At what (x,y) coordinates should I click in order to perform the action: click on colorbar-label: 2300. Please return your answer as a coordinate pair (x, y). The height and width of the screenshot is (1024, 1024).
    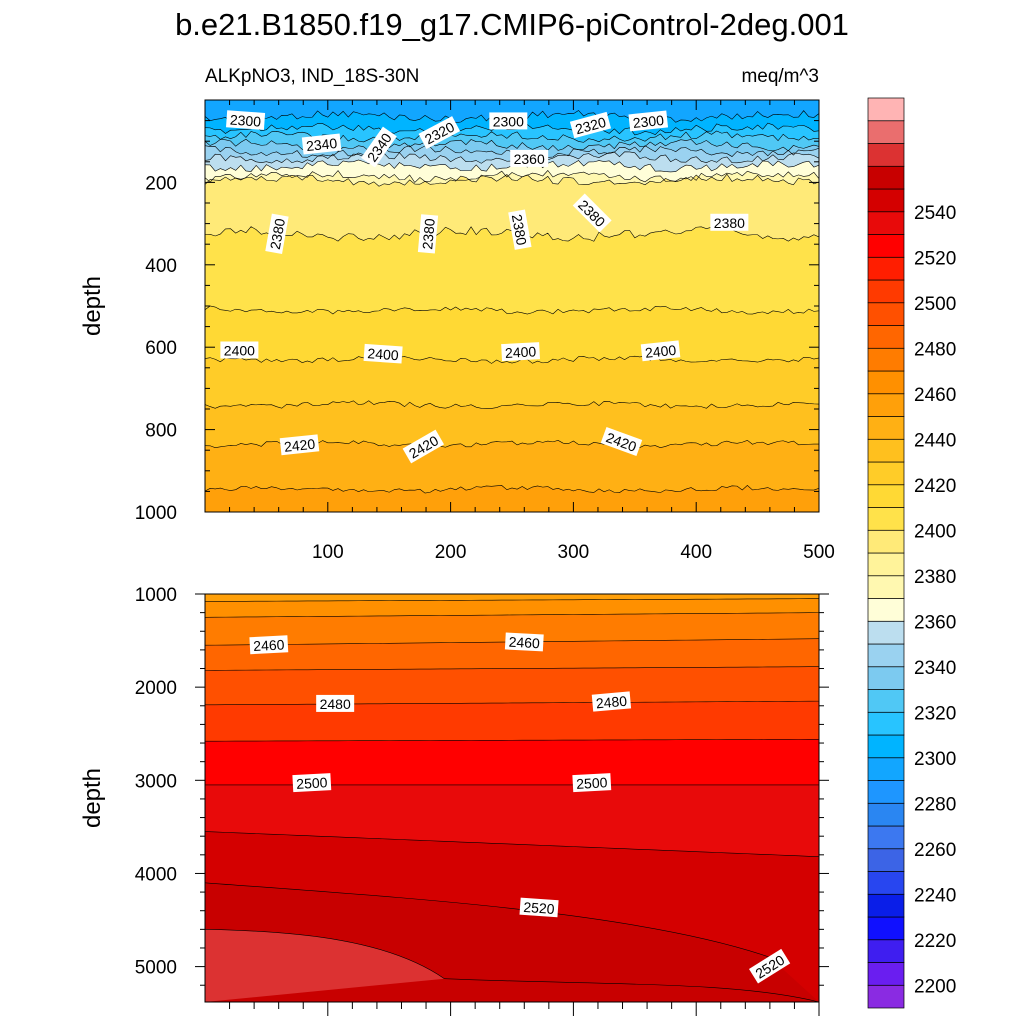
    Looking at the image, I should click on (935, 759).